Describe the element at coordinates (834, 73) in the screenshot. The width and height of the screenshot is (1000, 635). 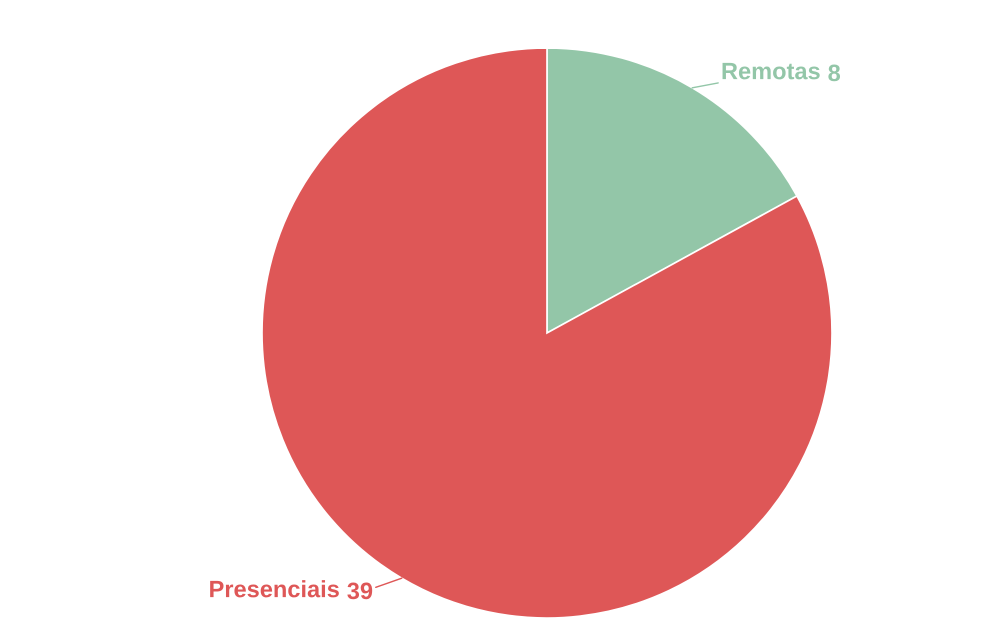
I see `data-label: 8` at that location.